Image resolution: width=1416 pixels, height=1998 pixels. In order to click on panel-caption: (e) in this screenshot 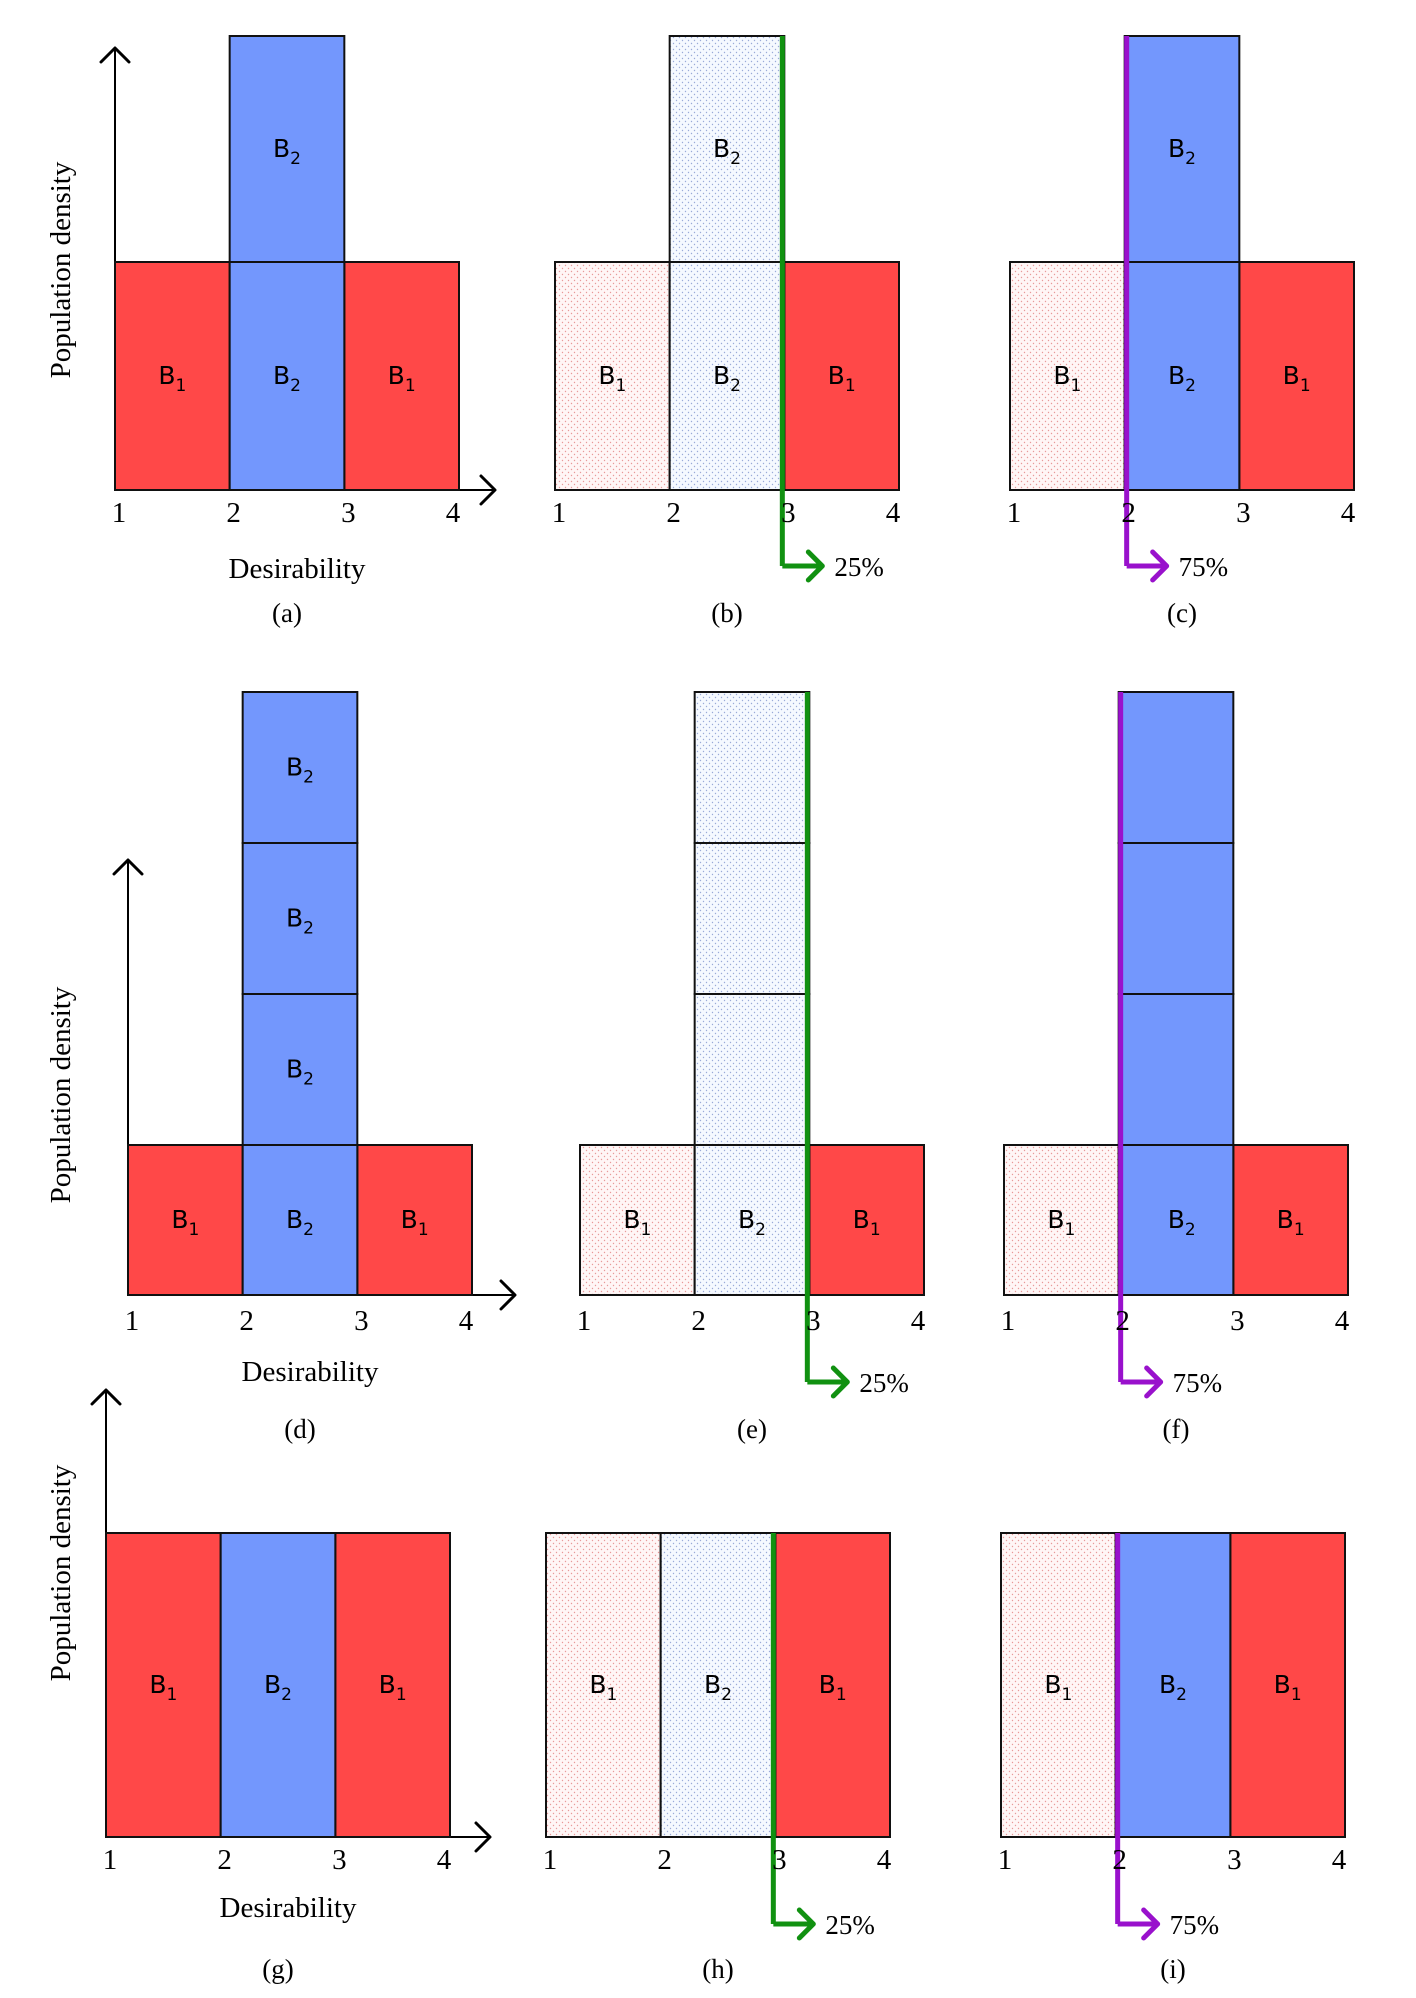, I will do `click(752, 1429)`.